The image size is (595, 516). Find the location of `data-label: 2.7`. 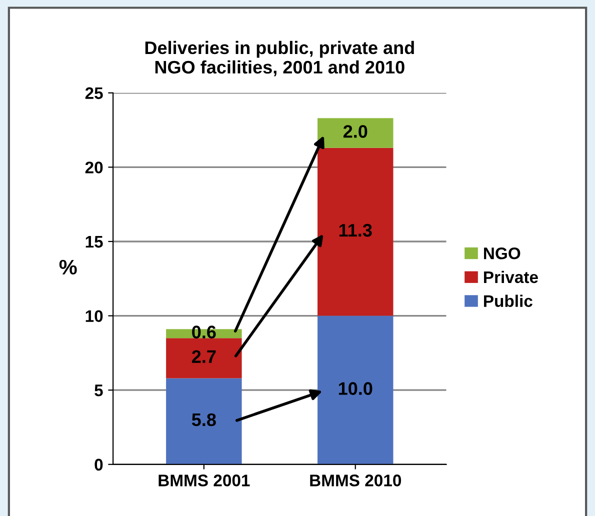

data-label: 2.7 is located at coordinates (204, 356).